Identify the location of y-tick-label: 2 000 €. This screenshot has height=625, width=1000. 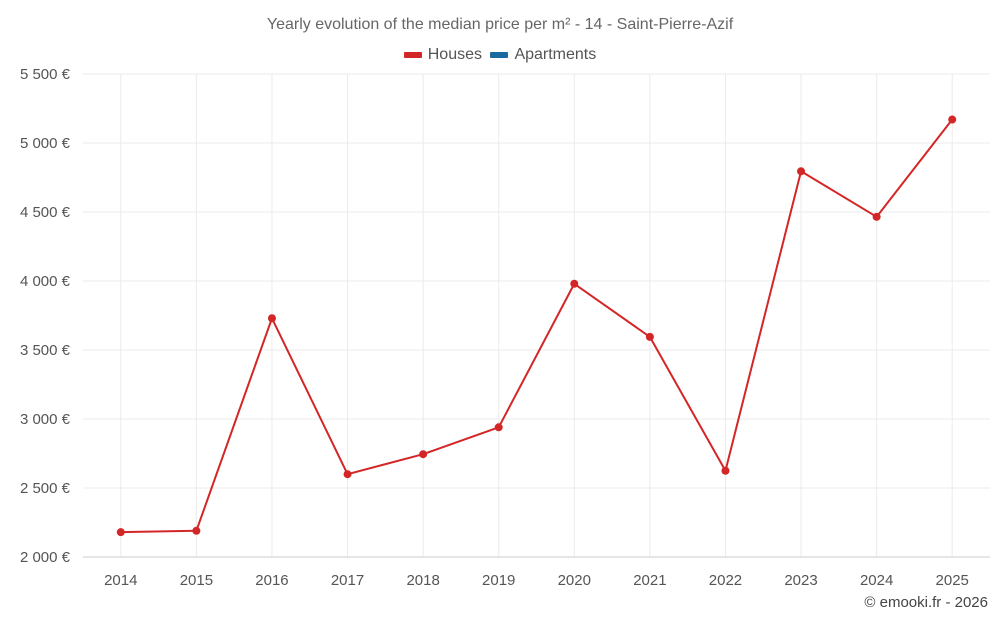
(45, 557).